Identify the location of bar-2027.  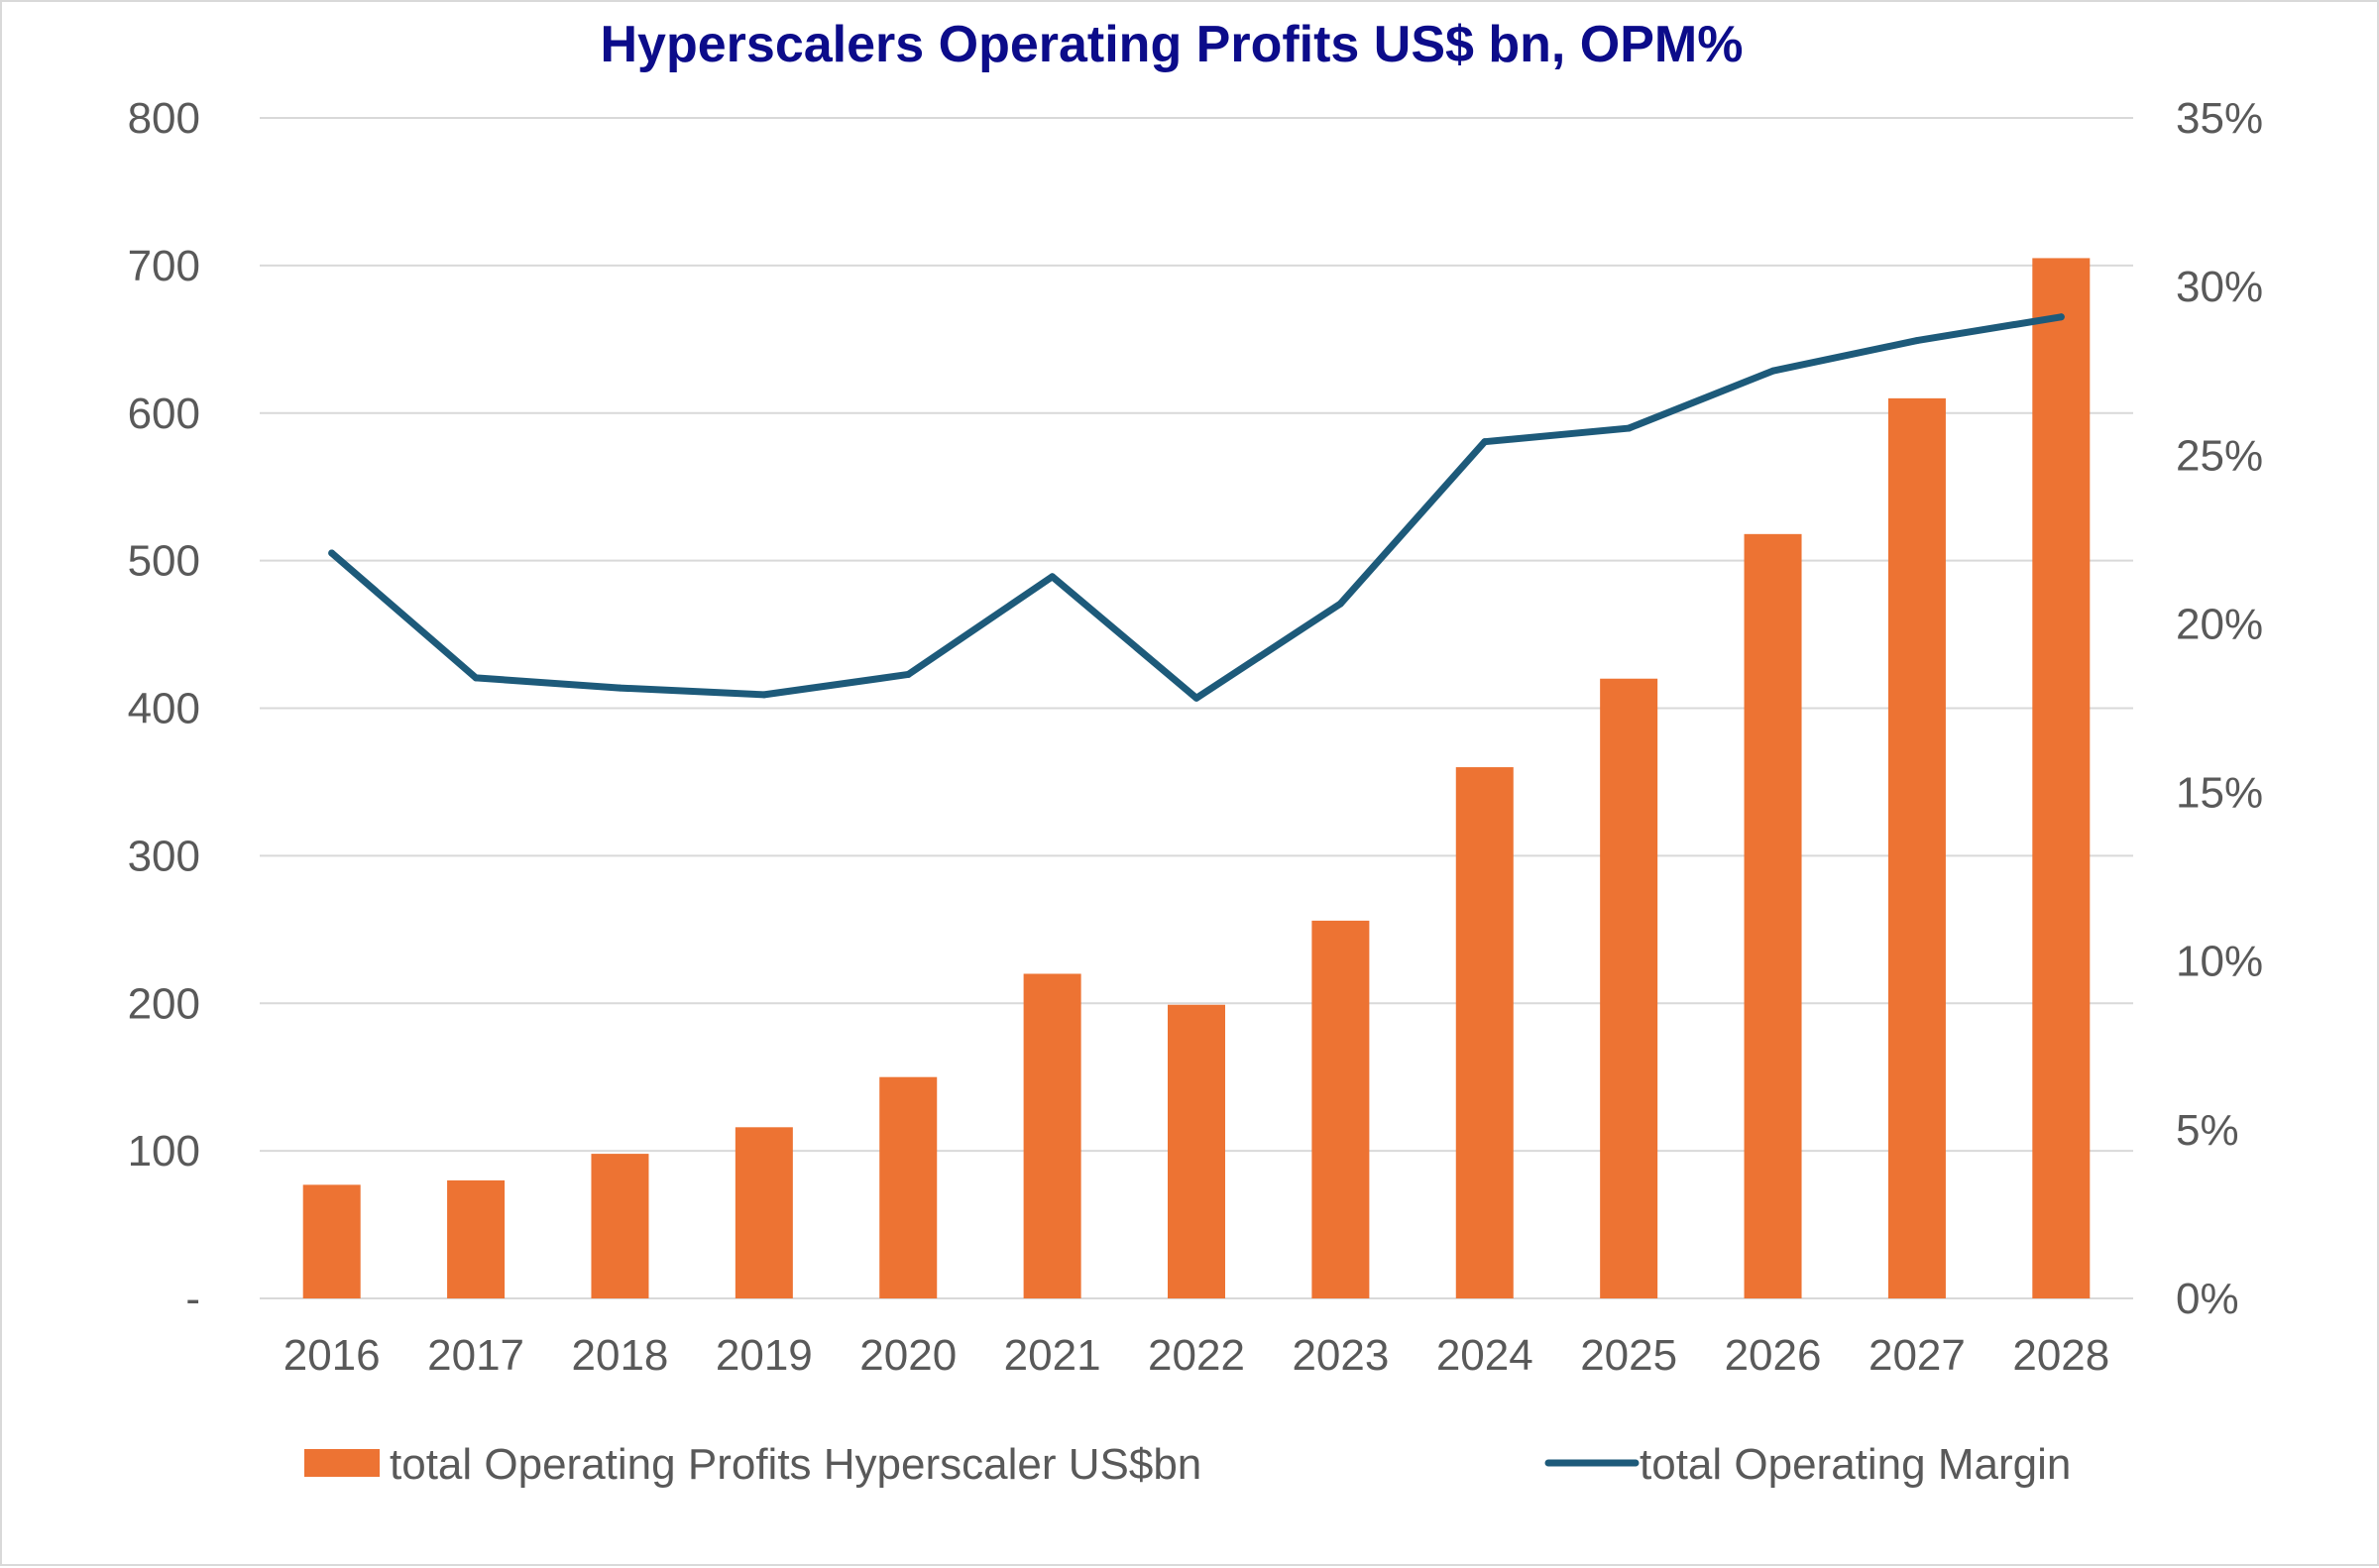
(1916, 847).